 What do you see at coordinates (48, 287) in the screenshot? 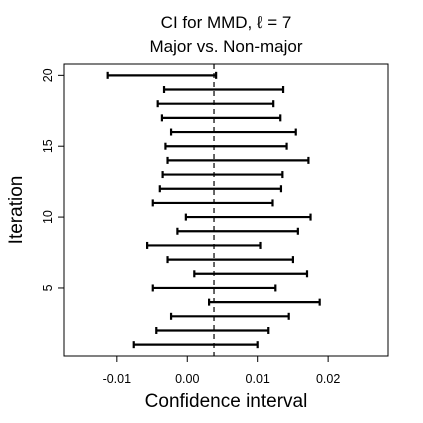
I see `y-tick-label: 5` at bounding box center [48, 287].